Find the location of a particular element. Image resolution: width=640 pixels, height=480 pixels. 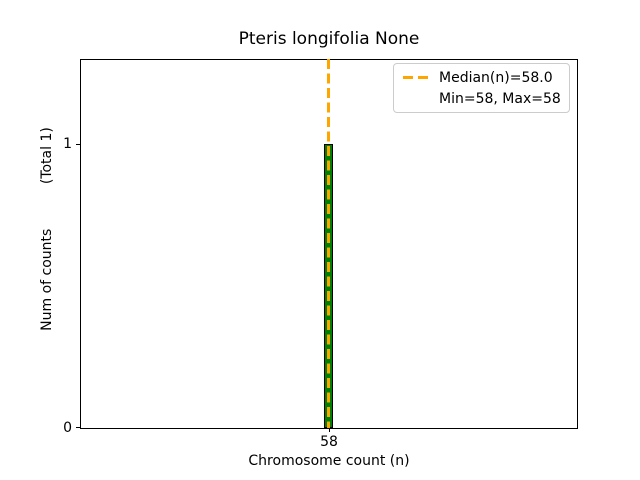

x-axis-label: Chromosome count (n) is located at coordinates (329, 461).